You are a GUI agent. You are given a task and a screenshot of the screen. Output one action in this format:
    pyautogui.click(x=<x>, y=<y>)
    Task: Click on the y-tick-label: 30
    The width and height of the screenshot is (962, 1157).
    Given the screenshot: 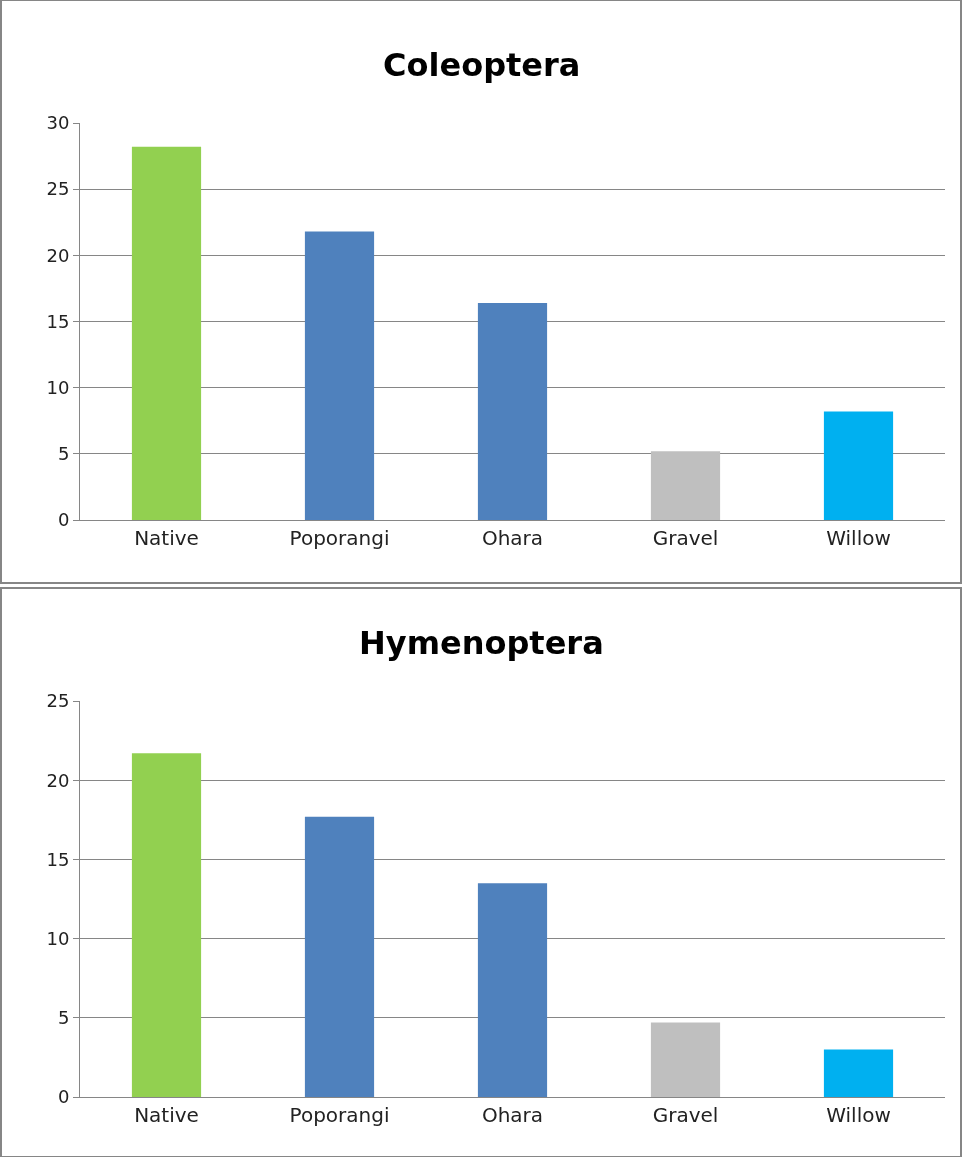 What is the action you would take?
    pyautogui.click(x=58, y=123)
    